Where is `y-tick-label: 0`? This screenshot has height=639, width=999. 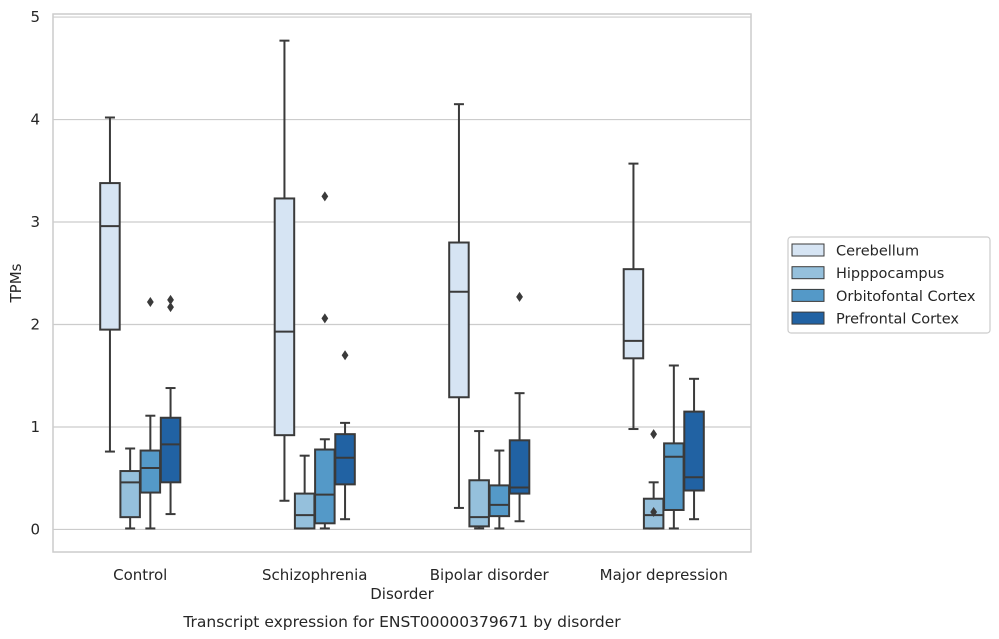 y-tick-label: 0 is located at coordinates (35, 529).